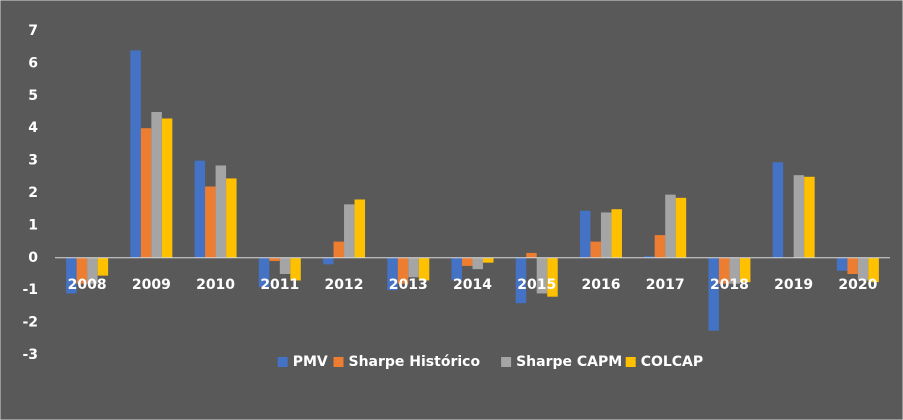  What do you see at coordinates (30, 323) in the screenshot?
I see `y-tick-label: -2` at bounding box center [30, 323].